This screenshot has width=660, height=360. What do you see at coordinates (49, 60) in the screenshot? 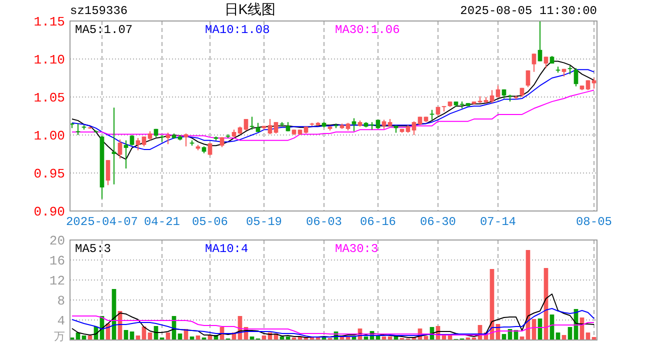
I see `y-tick-label: 1.10` at bounding box center [49, 60].